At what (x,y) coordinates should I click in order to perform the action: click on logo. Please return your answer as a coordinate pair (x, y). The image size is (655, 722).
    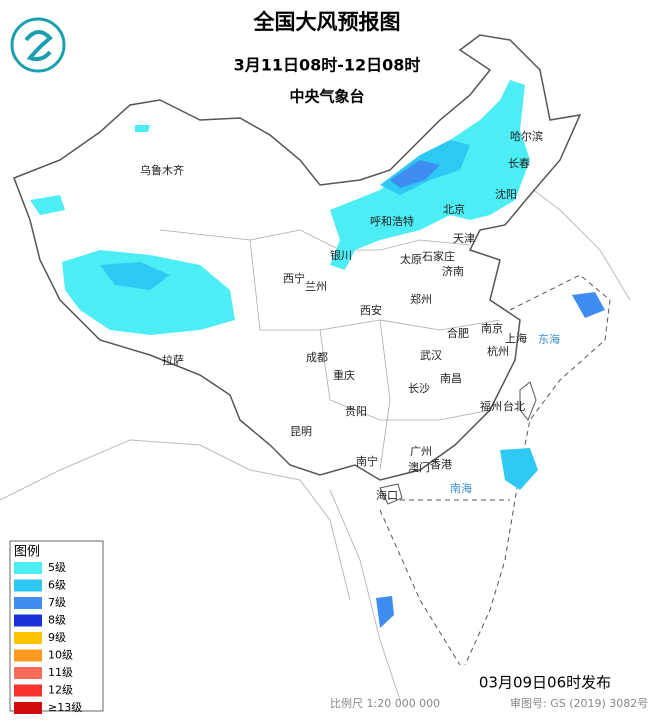
    Looking at the image, I should click on (38, 45).